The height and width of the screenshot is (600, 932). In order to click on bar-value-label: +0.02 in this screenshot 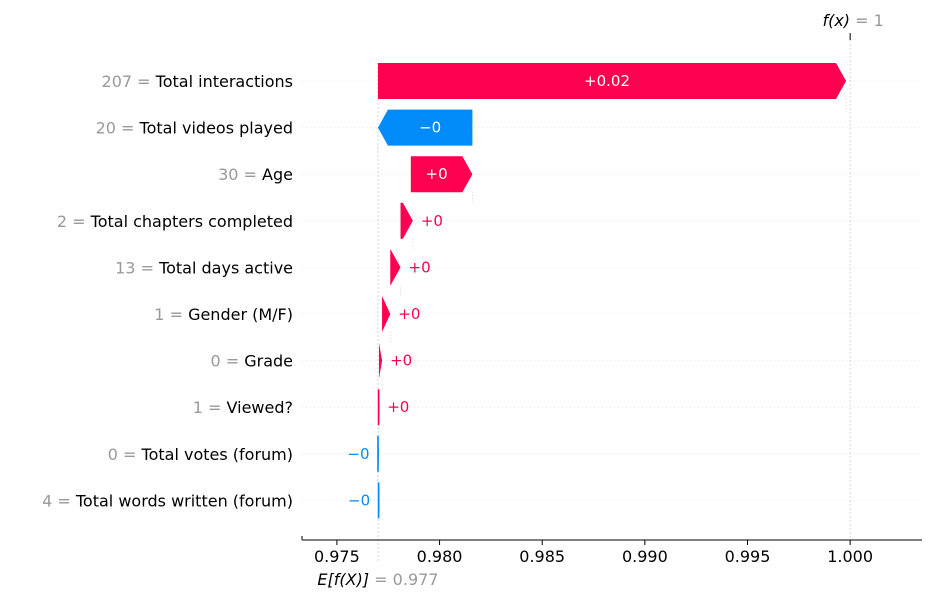, I will do `click(607, 81)`.